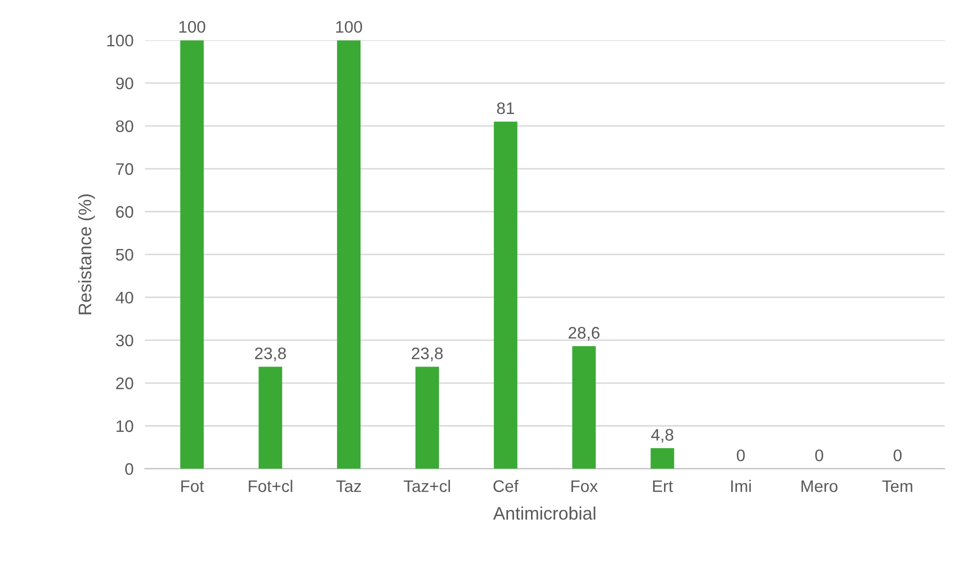 The height and width of the screenshot is (583, 960). What do you see at coordinates (741, 486) in the screenshot?
I see `x-tick-label: Imi` at bounding box center [741, 486].